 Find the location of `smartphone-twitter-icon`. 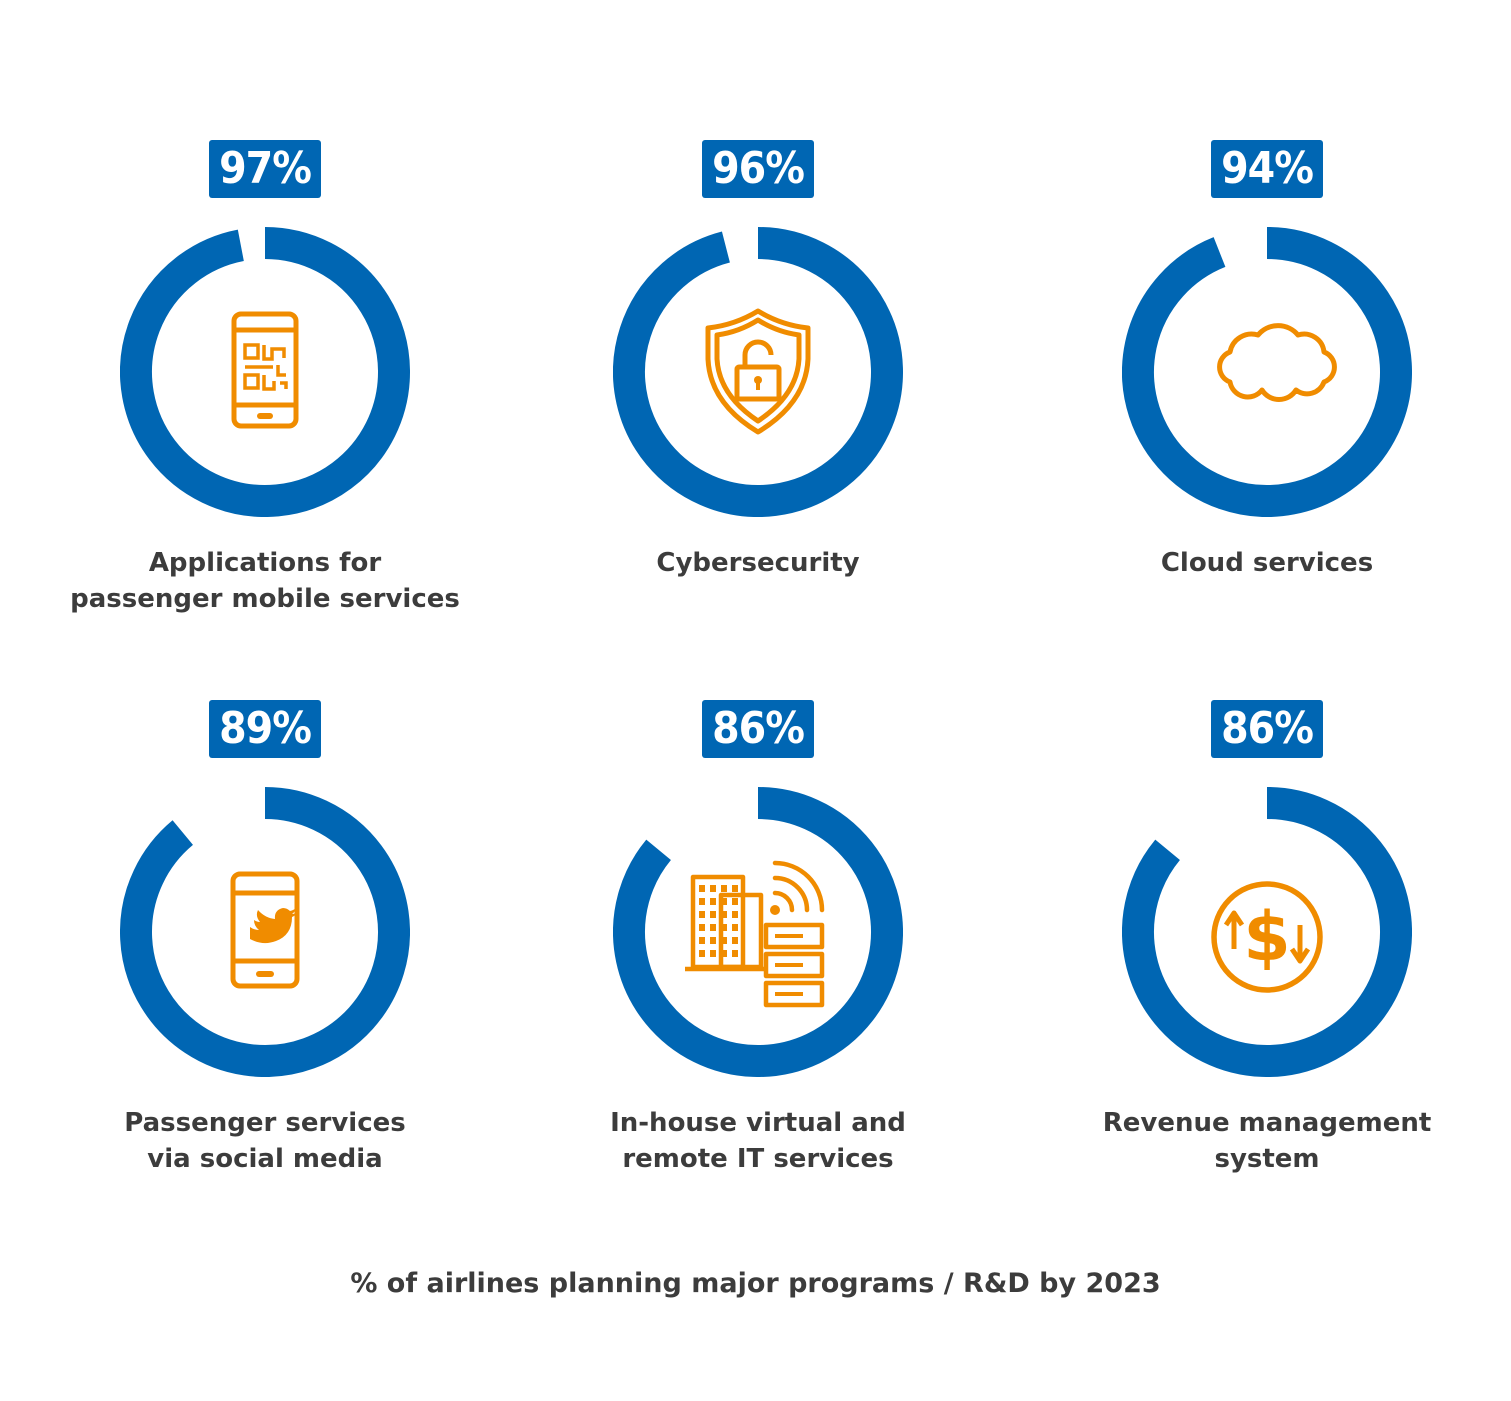

smartphone-twitter-icon is located at coordinates (265, 930).